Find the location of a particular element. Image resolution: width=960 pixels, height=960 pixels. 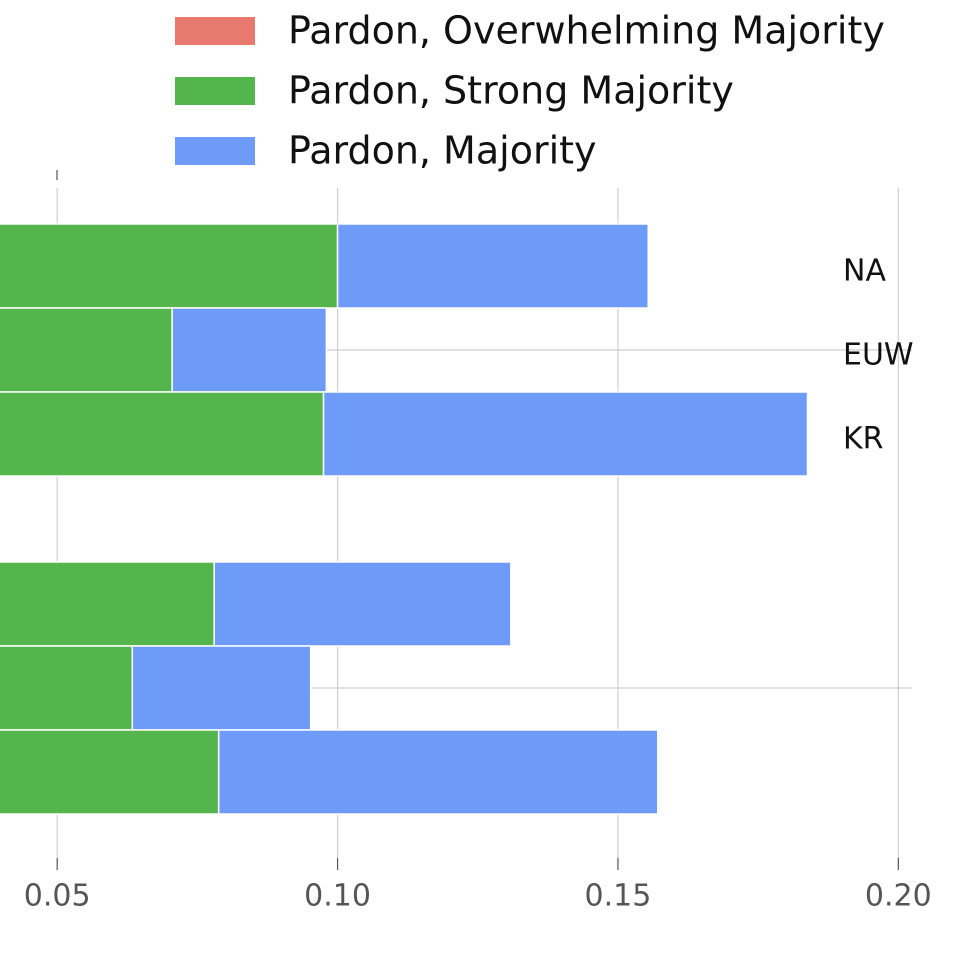

x-tick-label: 0.20 is located at coordinates (898, 896).